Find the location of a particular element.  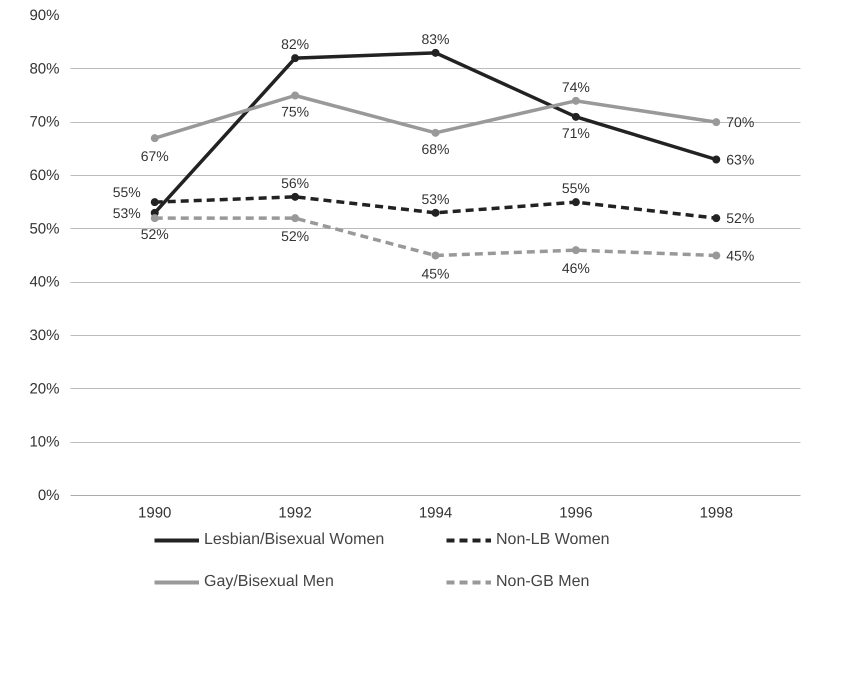

data-label: 63% is located at coordinates (740, 160).